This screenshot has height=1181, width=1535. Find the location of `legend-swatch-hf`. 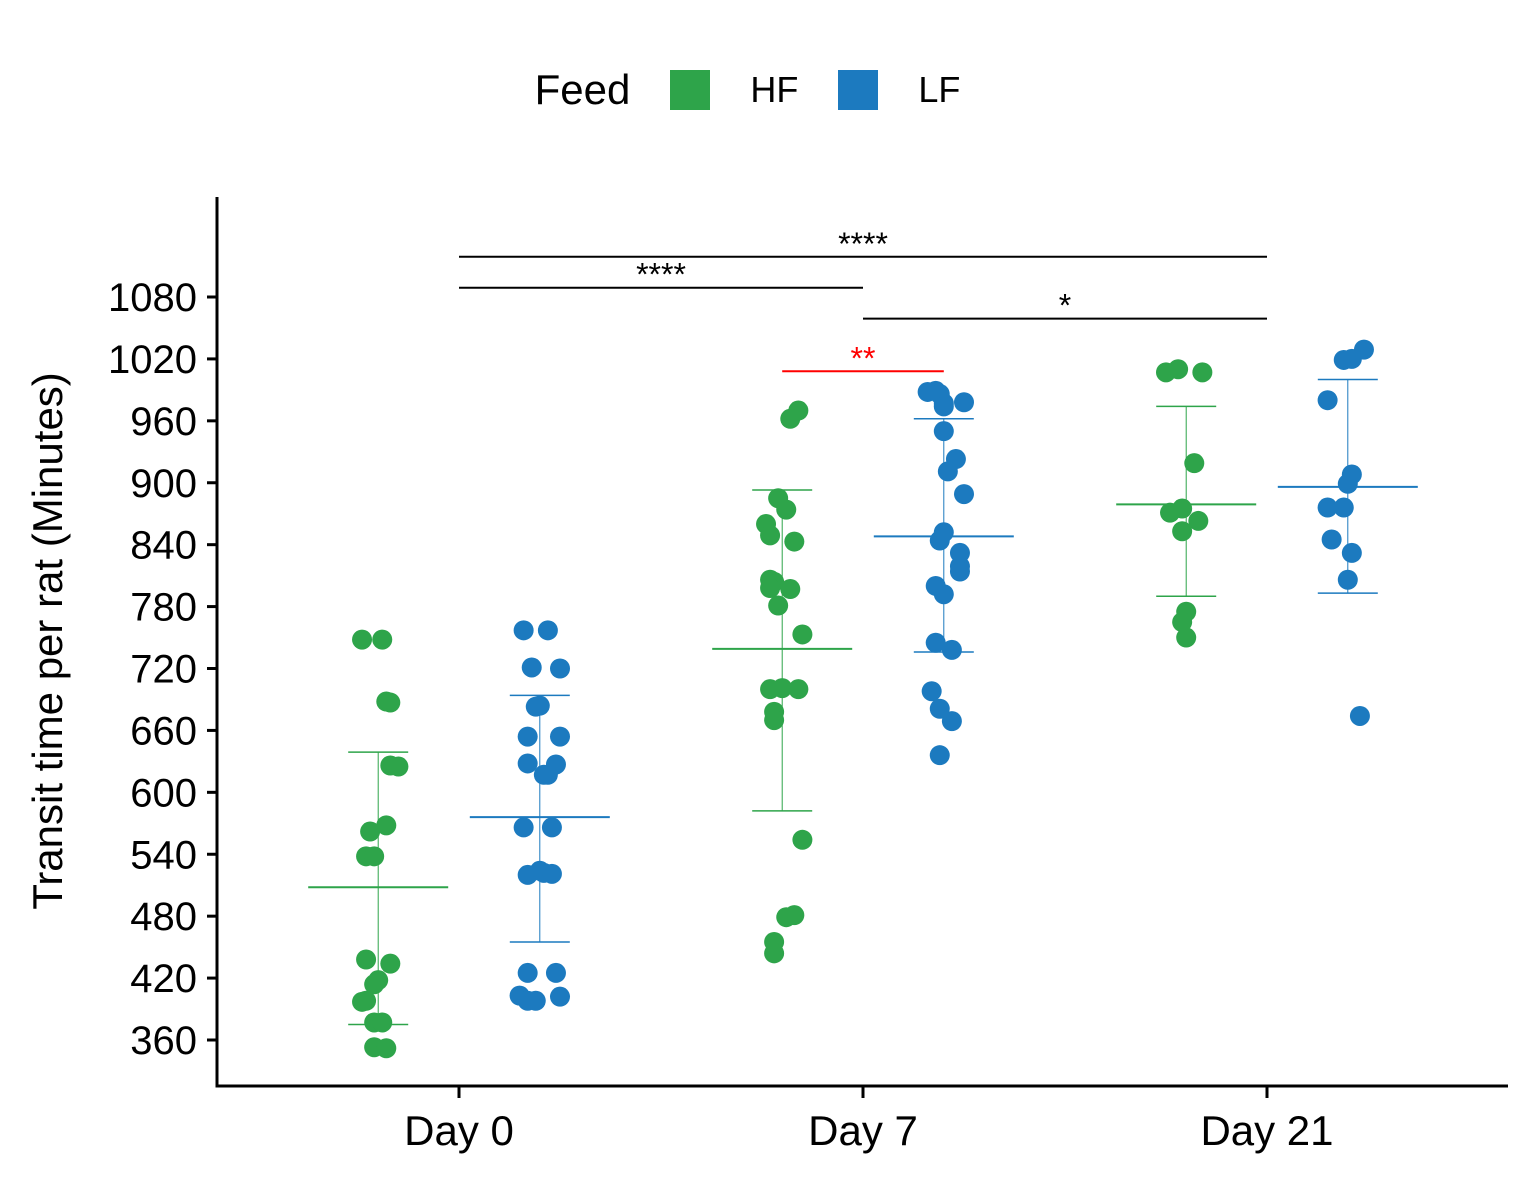

legend-swatch-hf is located at coordinates (690, 90).